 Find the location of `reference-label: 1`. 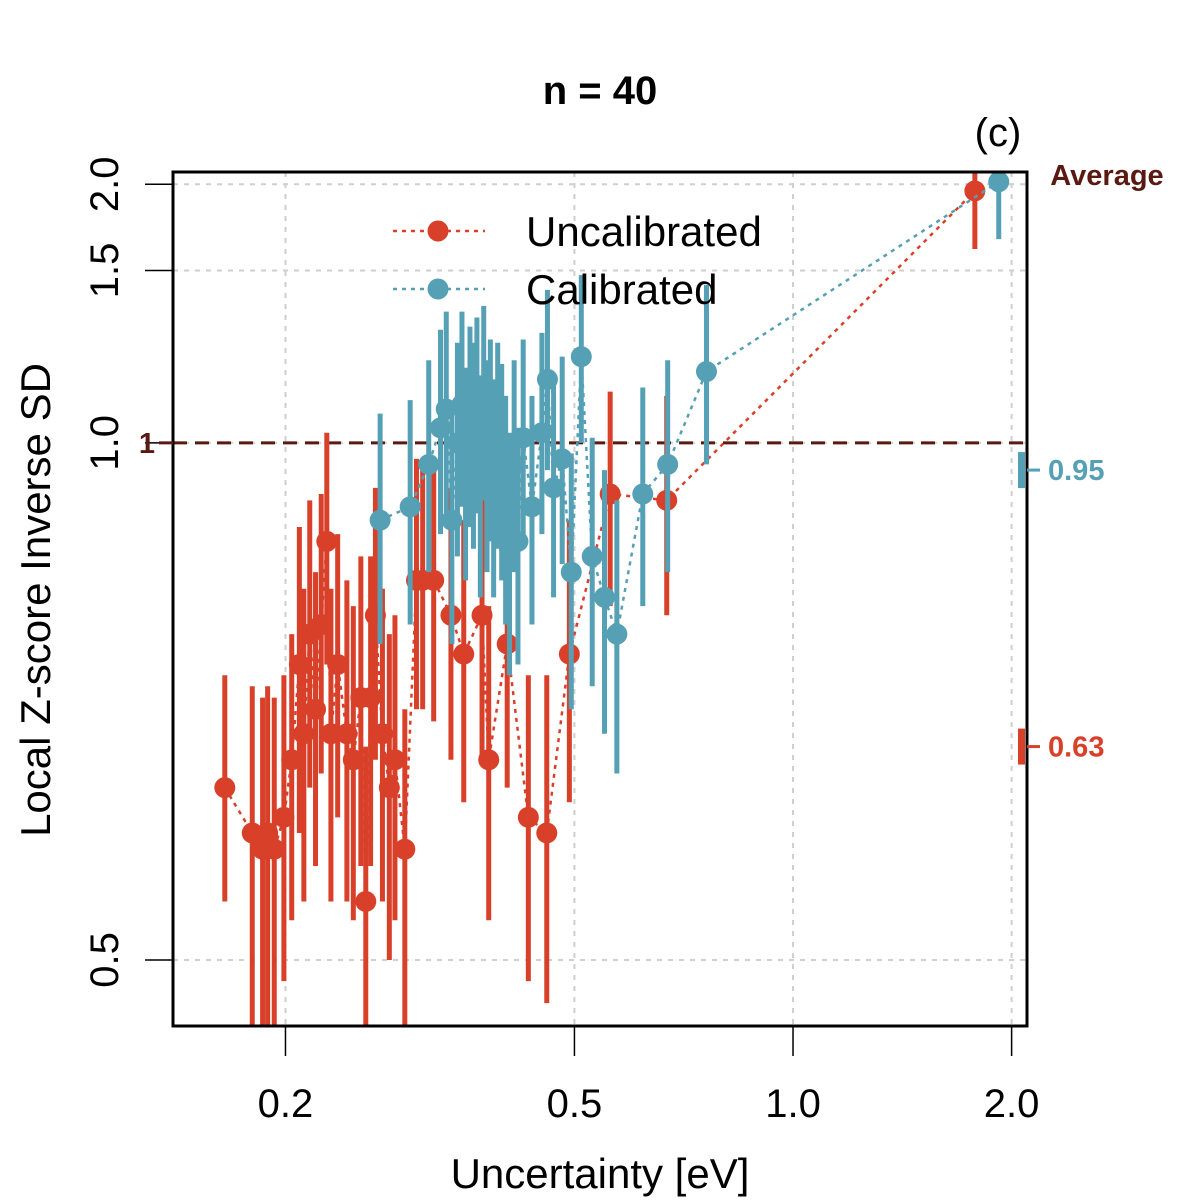

reference-label: 1 is located at coordinates (147, 444).